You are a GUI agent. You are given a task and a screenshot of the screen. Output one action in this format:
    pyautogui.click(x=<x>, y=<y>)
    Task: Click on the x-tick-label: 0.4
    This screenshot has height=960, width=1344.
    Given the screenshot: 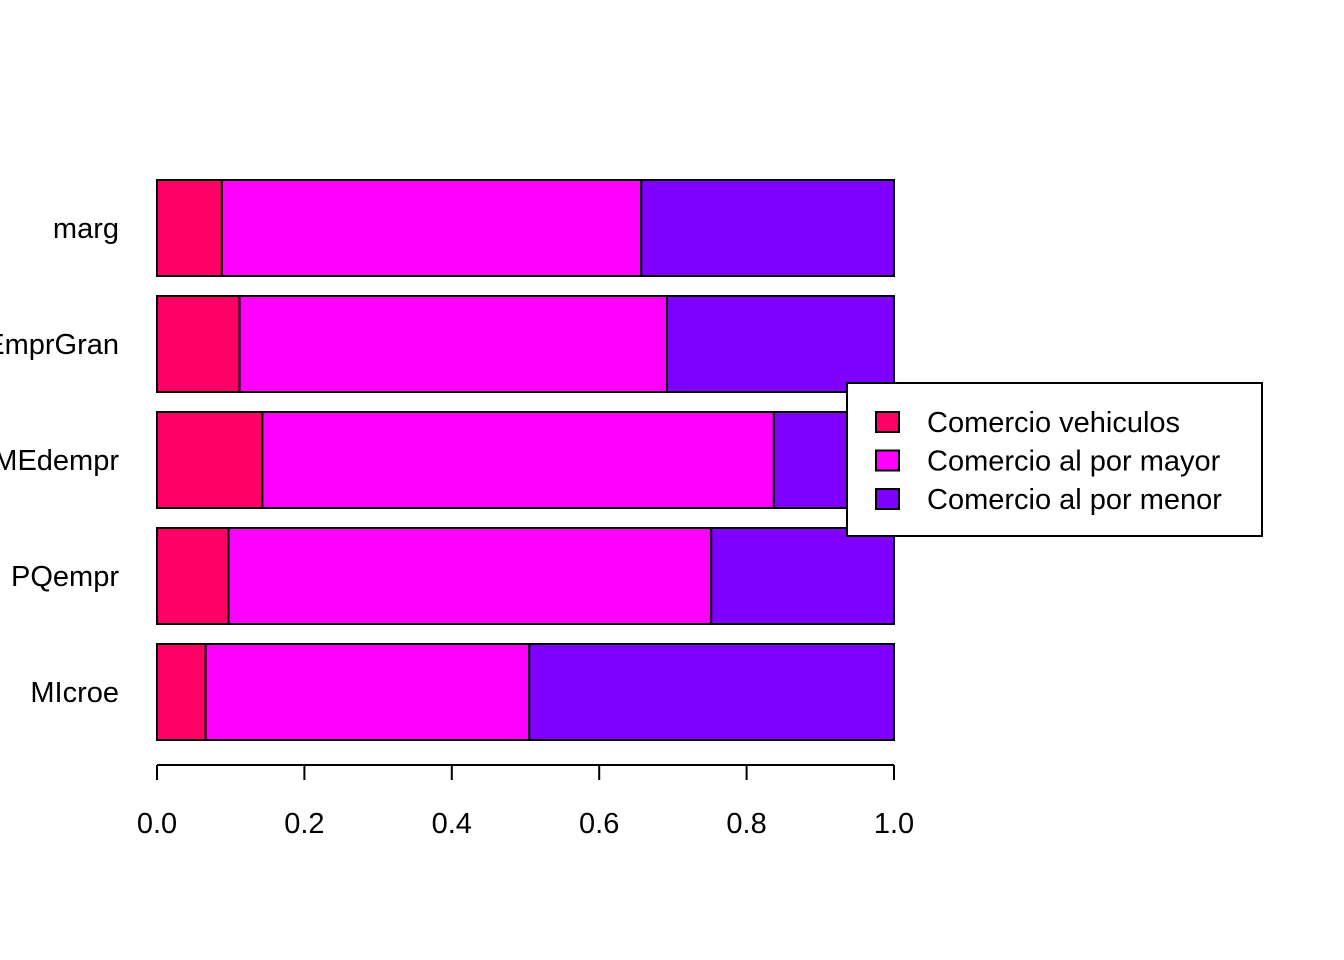 What is the action you would take?
    pyautogui.click(x=452, y=824)
    